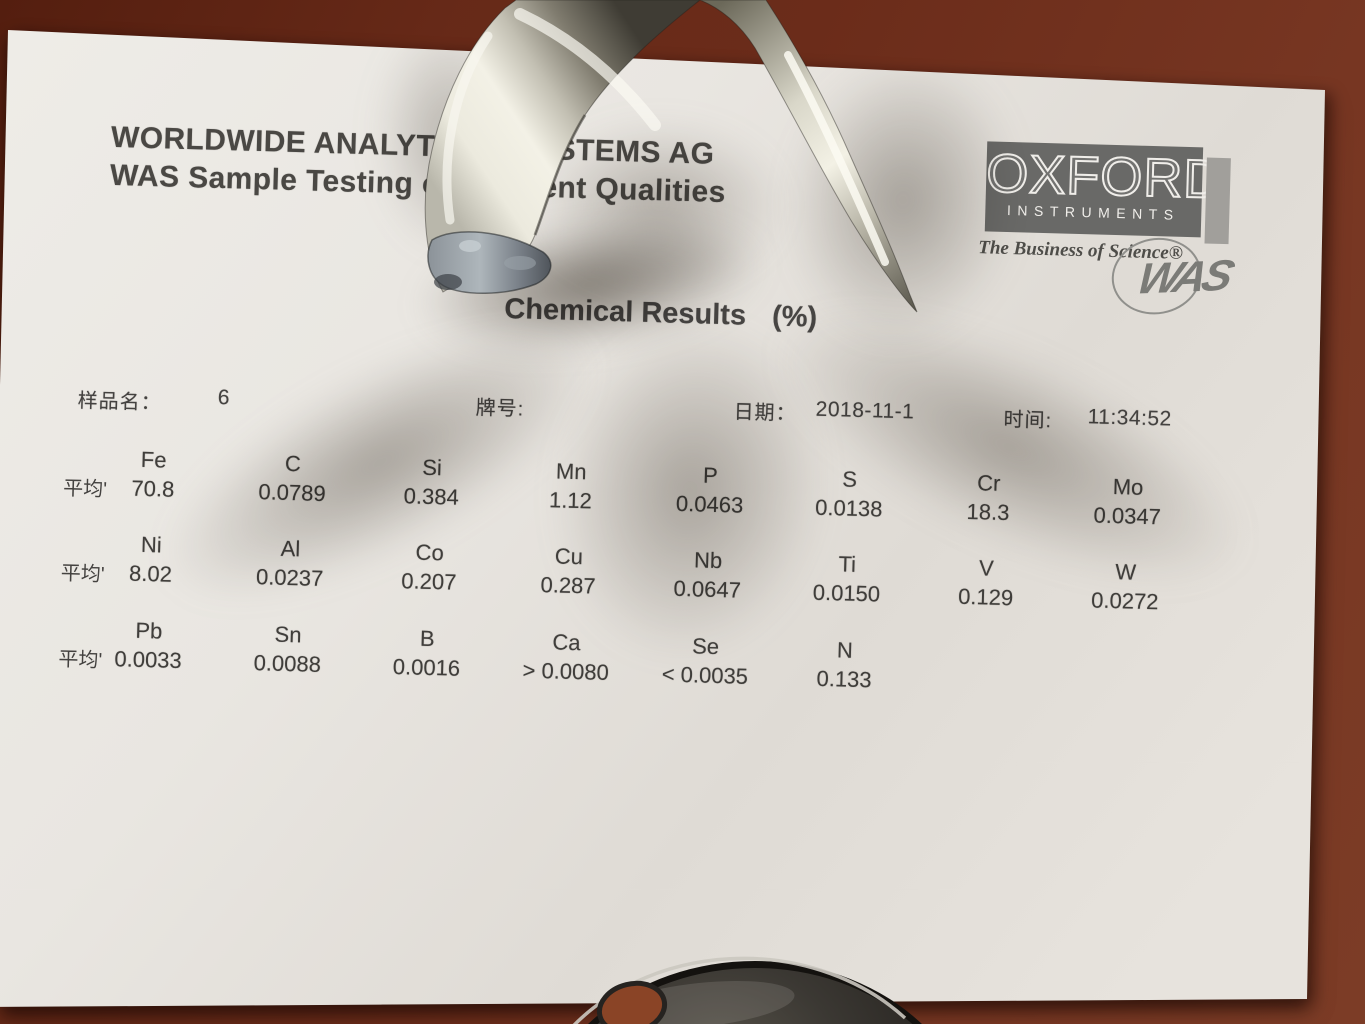  I want to click on element-value: 0.129, so click(985, 597).